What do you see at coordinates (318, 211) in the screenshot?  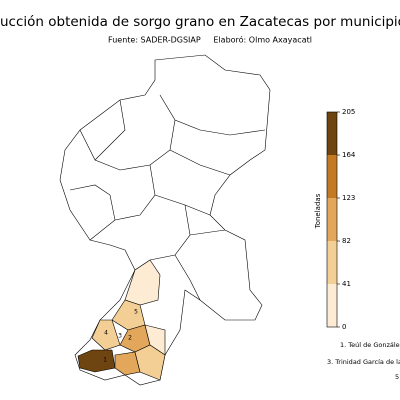 I see `colorbar-label: Toneladas` at bounding box center [318, 211].